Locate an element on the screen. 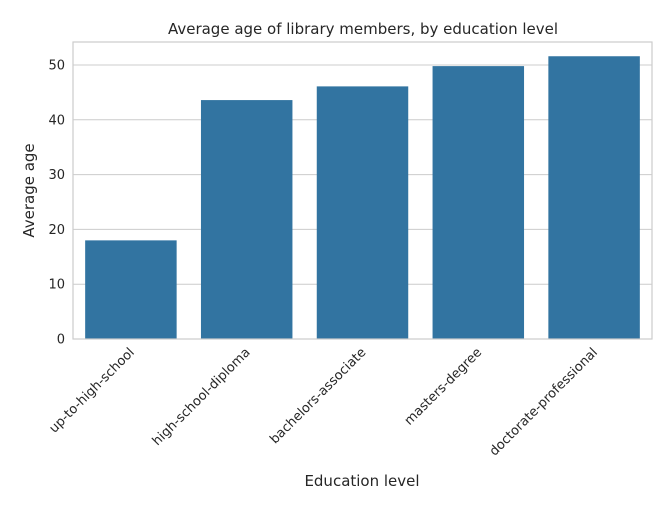 The height and width of the screenshot is (524, 670). x-axis-label: Education level is located at coordinates (361, 481).